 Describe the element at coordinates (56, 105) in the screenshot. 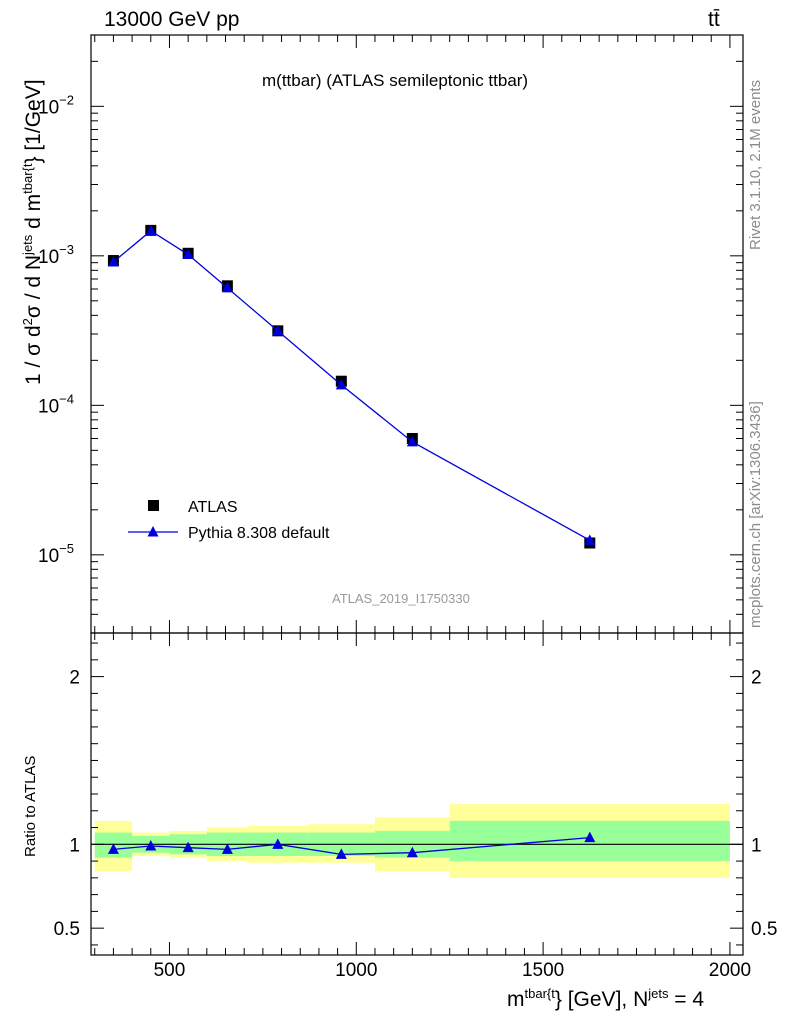

I see `y-tick-label: 10⁻²` at that location.